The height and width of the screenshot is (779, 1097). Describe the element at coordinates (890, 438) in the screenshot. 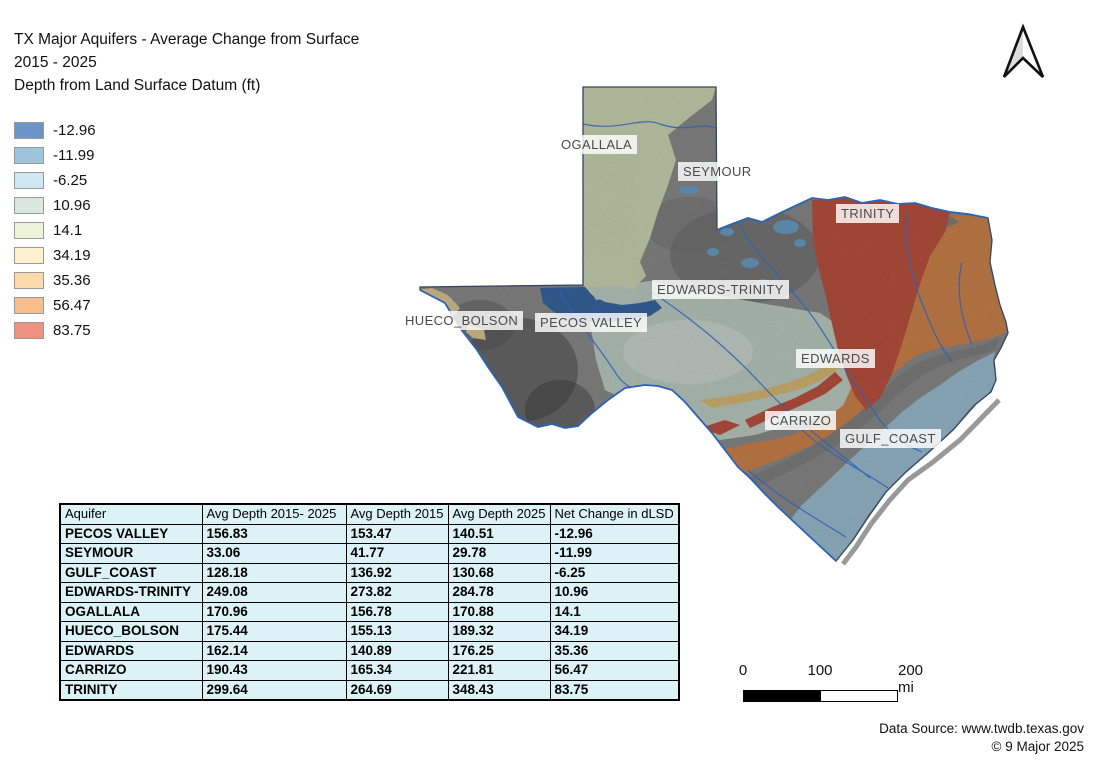

I see `aquifer-label-gulf-coast: GULF_COAST` at that location.